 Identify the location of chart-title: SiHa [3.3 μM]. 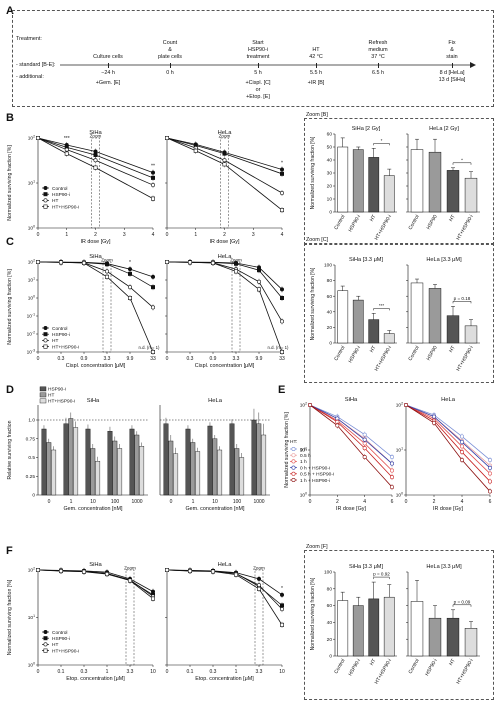
(366, 260).